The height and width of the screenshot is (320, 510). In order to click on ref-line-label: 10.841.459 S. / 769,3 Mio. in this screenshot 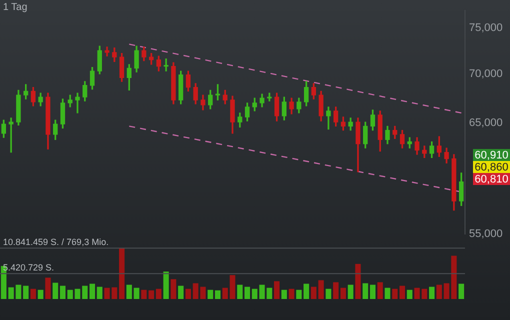, I will do `click(56, 242)`.